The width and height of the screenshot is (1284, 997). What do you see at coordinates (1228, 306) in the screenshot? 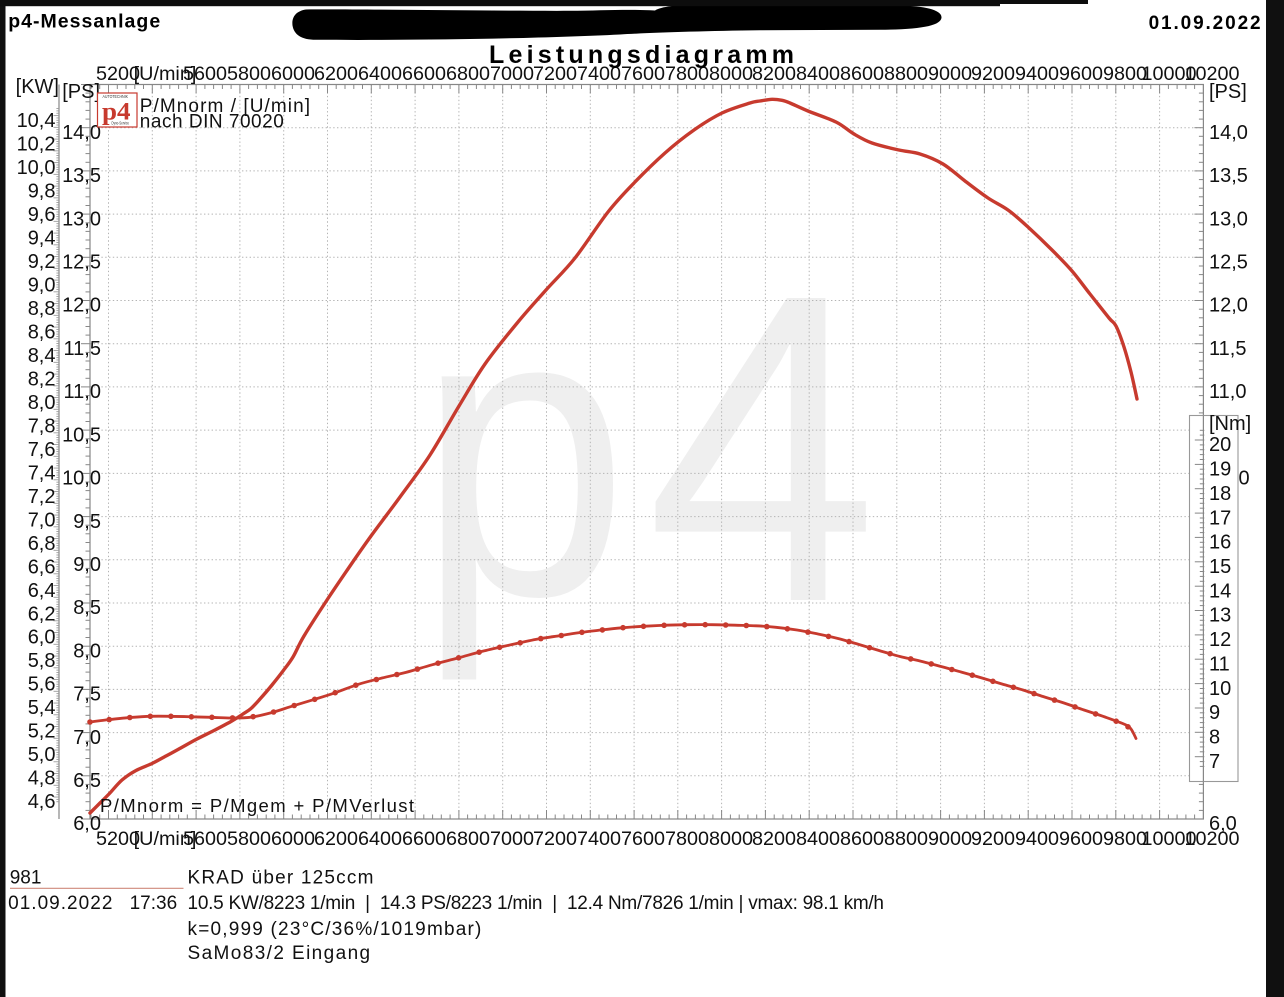
I see `svg-text: 12,0` at bounding box center [1228, 306].